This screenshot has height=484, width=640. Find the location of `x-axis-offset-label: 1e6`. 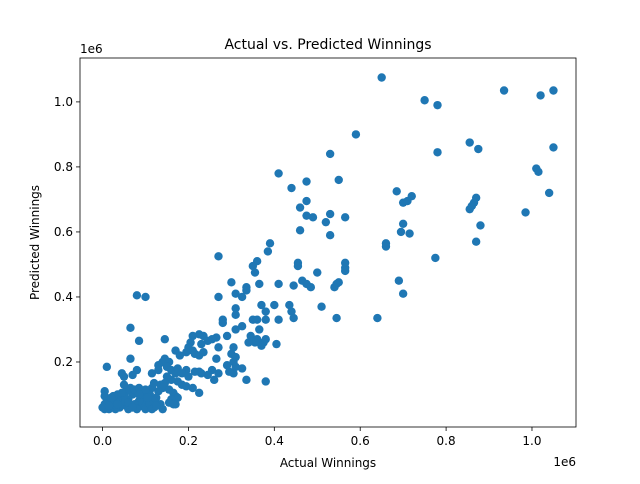

x-axis-offset-label: 1e6 is located at coordinates (564, 462).